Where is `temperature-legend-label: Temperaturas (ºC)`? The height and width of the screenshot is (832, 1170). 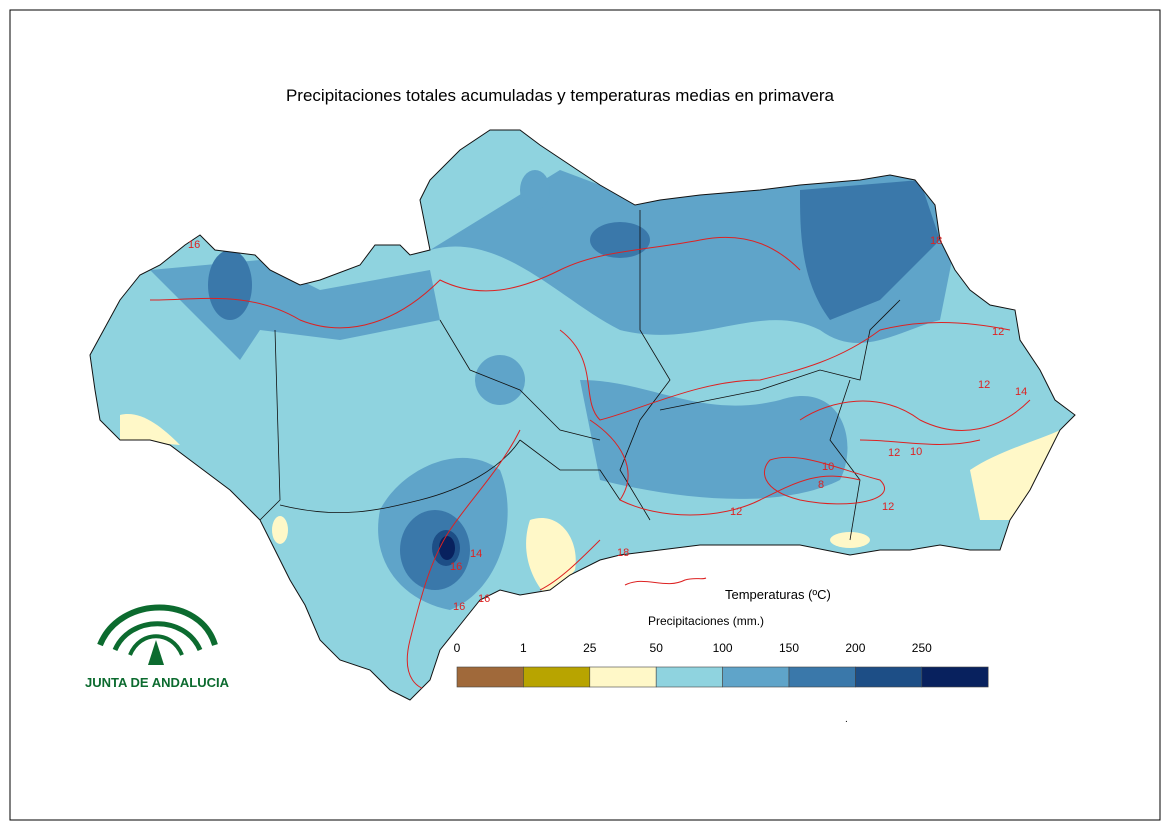 temperature-legend-label: Temperaturas (ºC) is located at coordinates (778, 594).